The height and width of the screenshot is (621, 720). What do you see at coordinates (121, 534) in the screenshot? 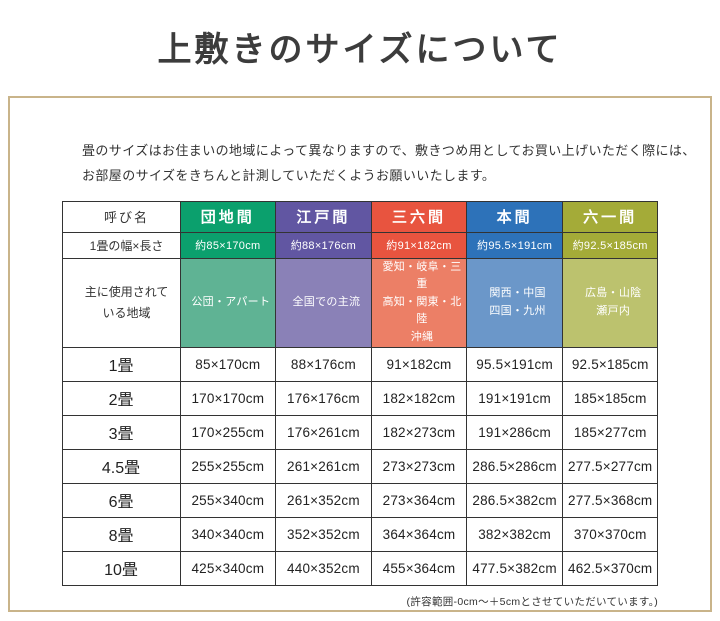
I see `size-row-label: 8畳` at bounding box center [121, 534].